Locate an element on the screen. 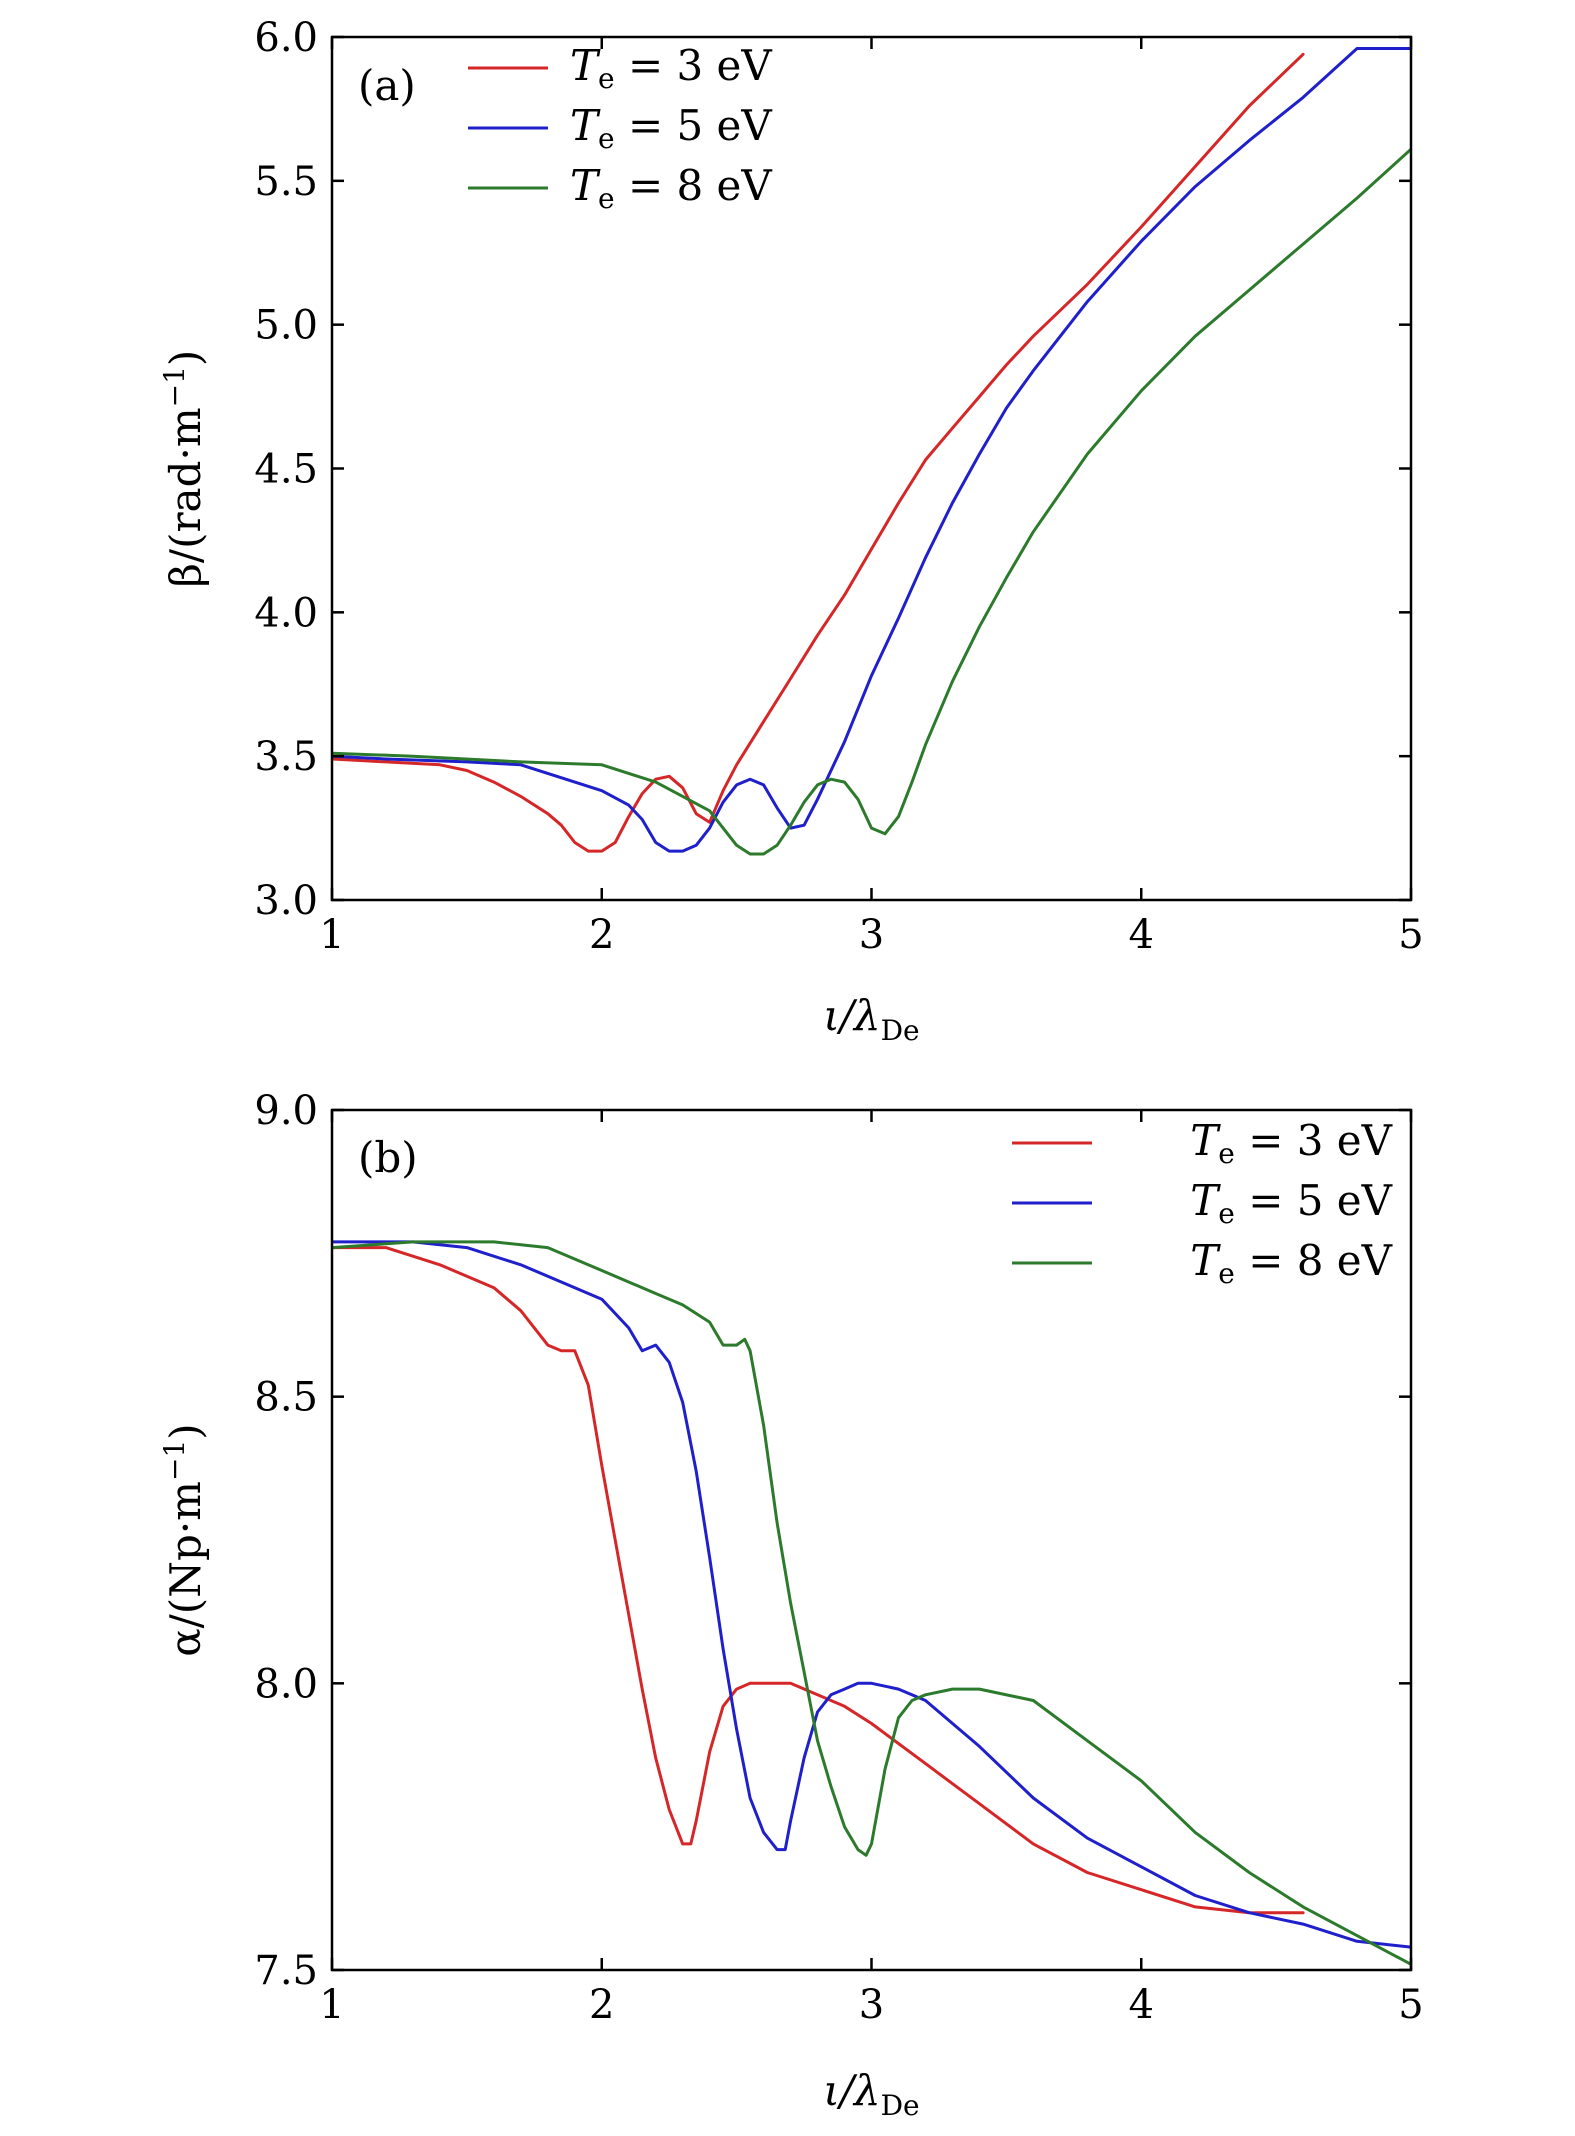  y-tick-label-a: 5.0 is located at coordinates (286, 326).